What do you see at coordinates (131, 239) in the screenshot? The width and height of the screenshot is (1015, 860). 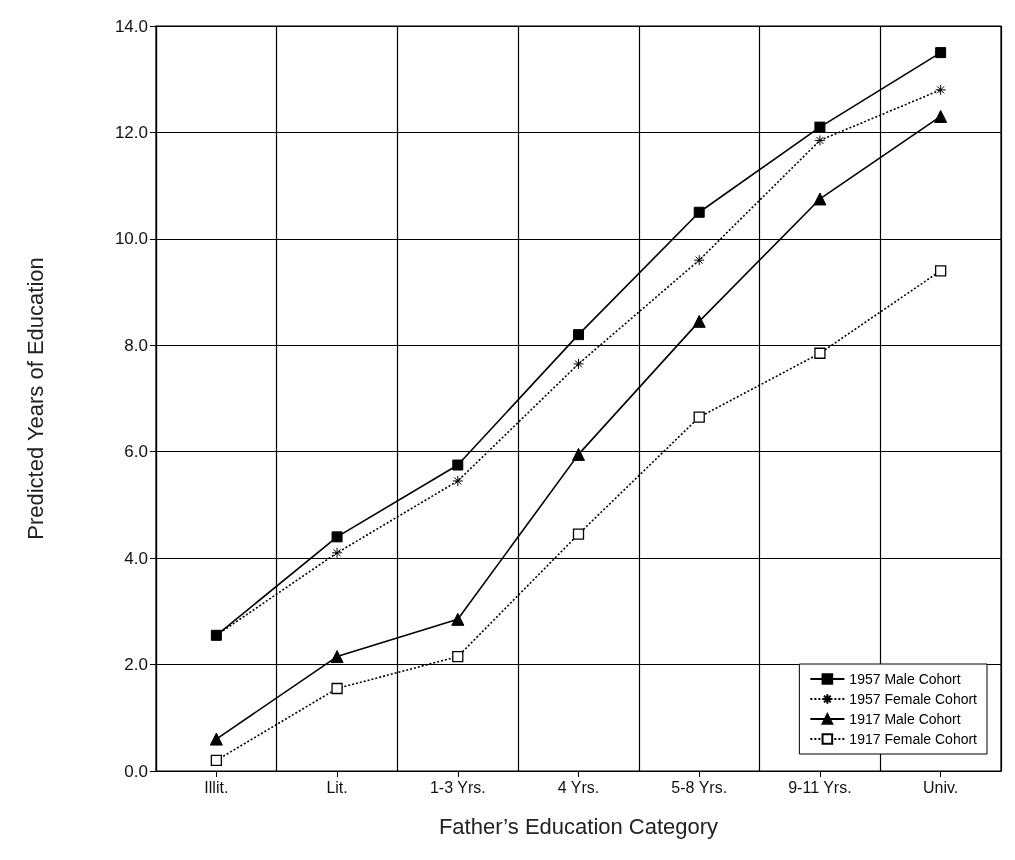 I see `y-tick-label: 10.0` at bounding box center [131, 239].